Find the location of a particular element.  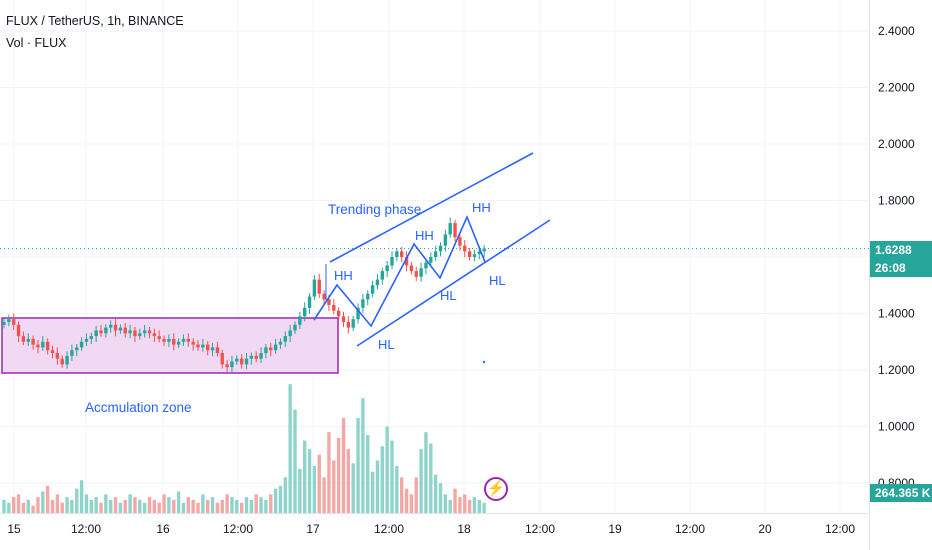

trending-phase-label: Trending phase is located at coordinates (374, 209).